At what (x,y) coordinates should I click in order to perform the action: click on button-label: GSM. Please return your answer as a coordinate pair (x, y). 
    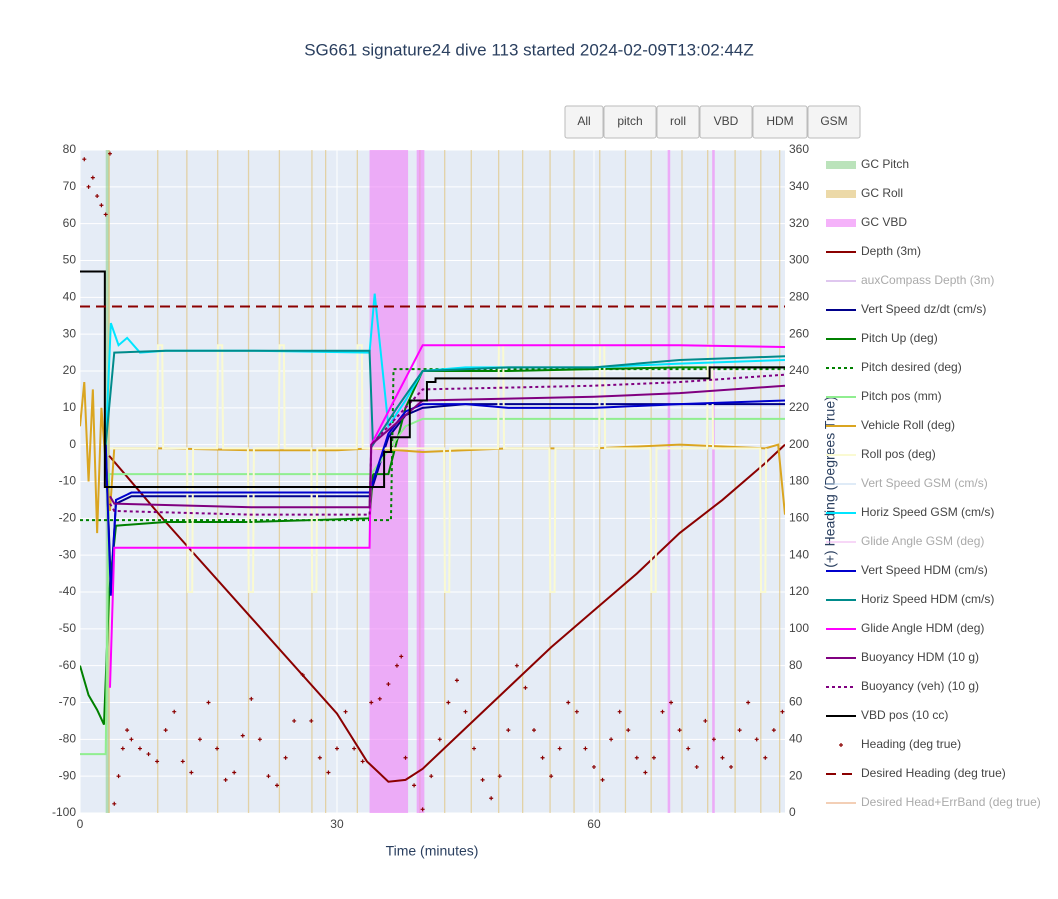
    Looking at the image, I should click on (833, 121).